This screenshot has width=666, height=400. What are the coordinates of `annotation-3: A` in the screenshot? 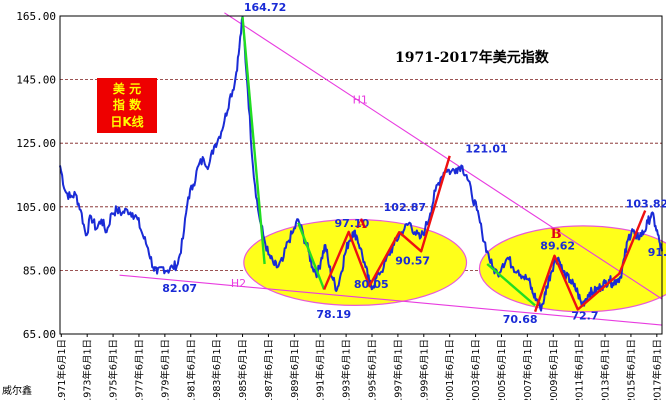 It's located at (361, 224).